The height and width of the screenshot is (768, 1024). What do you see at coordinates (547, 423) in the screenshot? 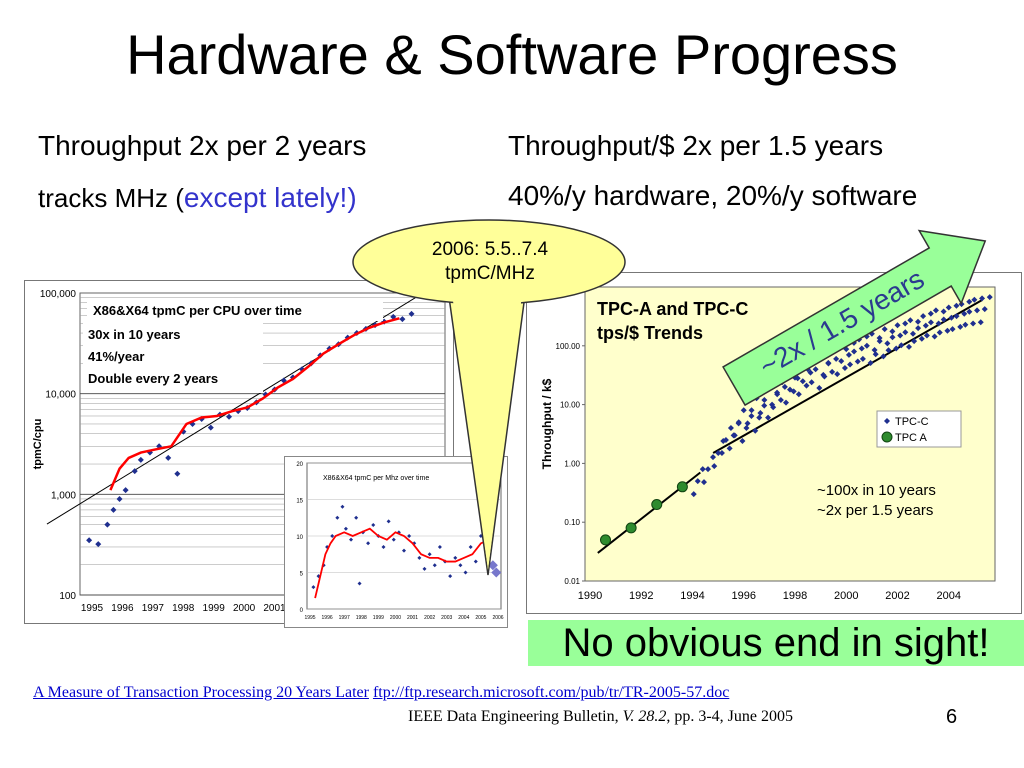
I see `y-axis-label: Throughput / k$` at bounding box center [547, 423].